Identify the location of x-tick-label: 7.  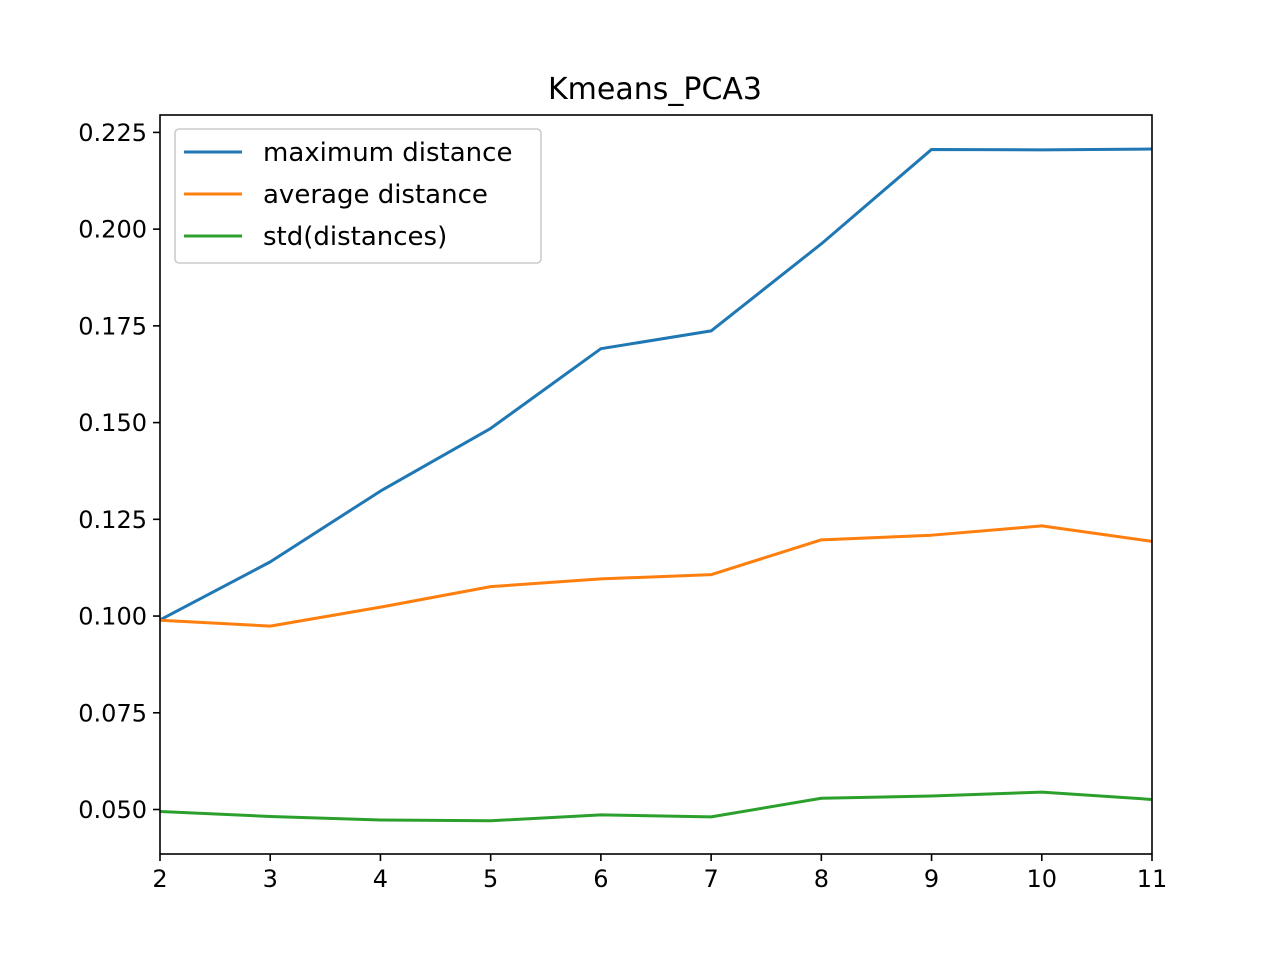
(710, 879).